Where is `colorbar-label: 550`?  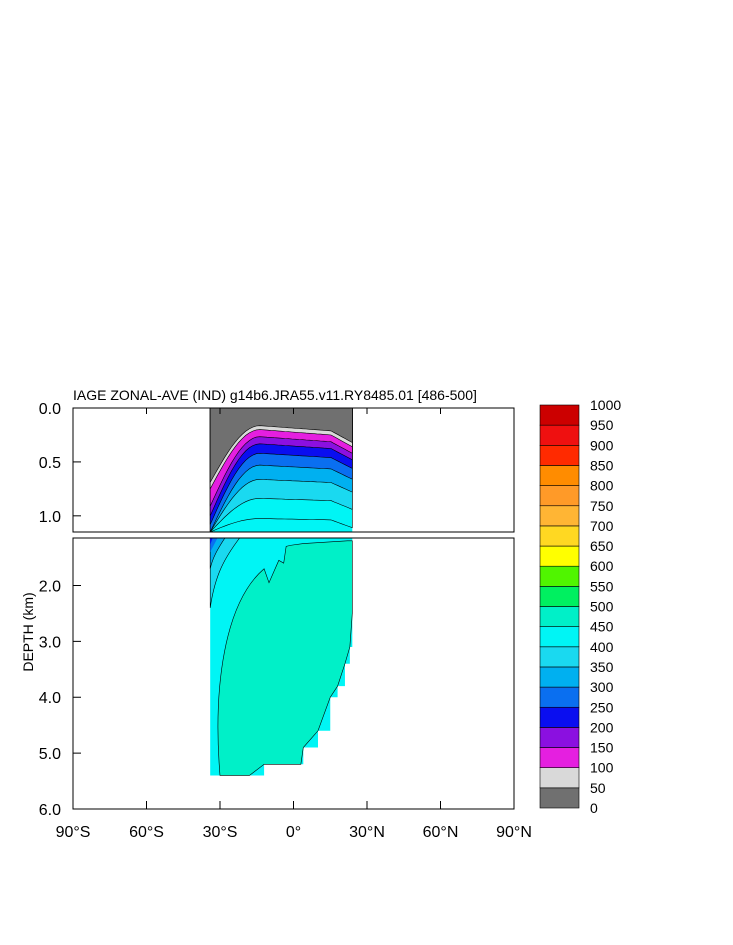 colorbar-label: 550 is located at coordinates (602, 586).